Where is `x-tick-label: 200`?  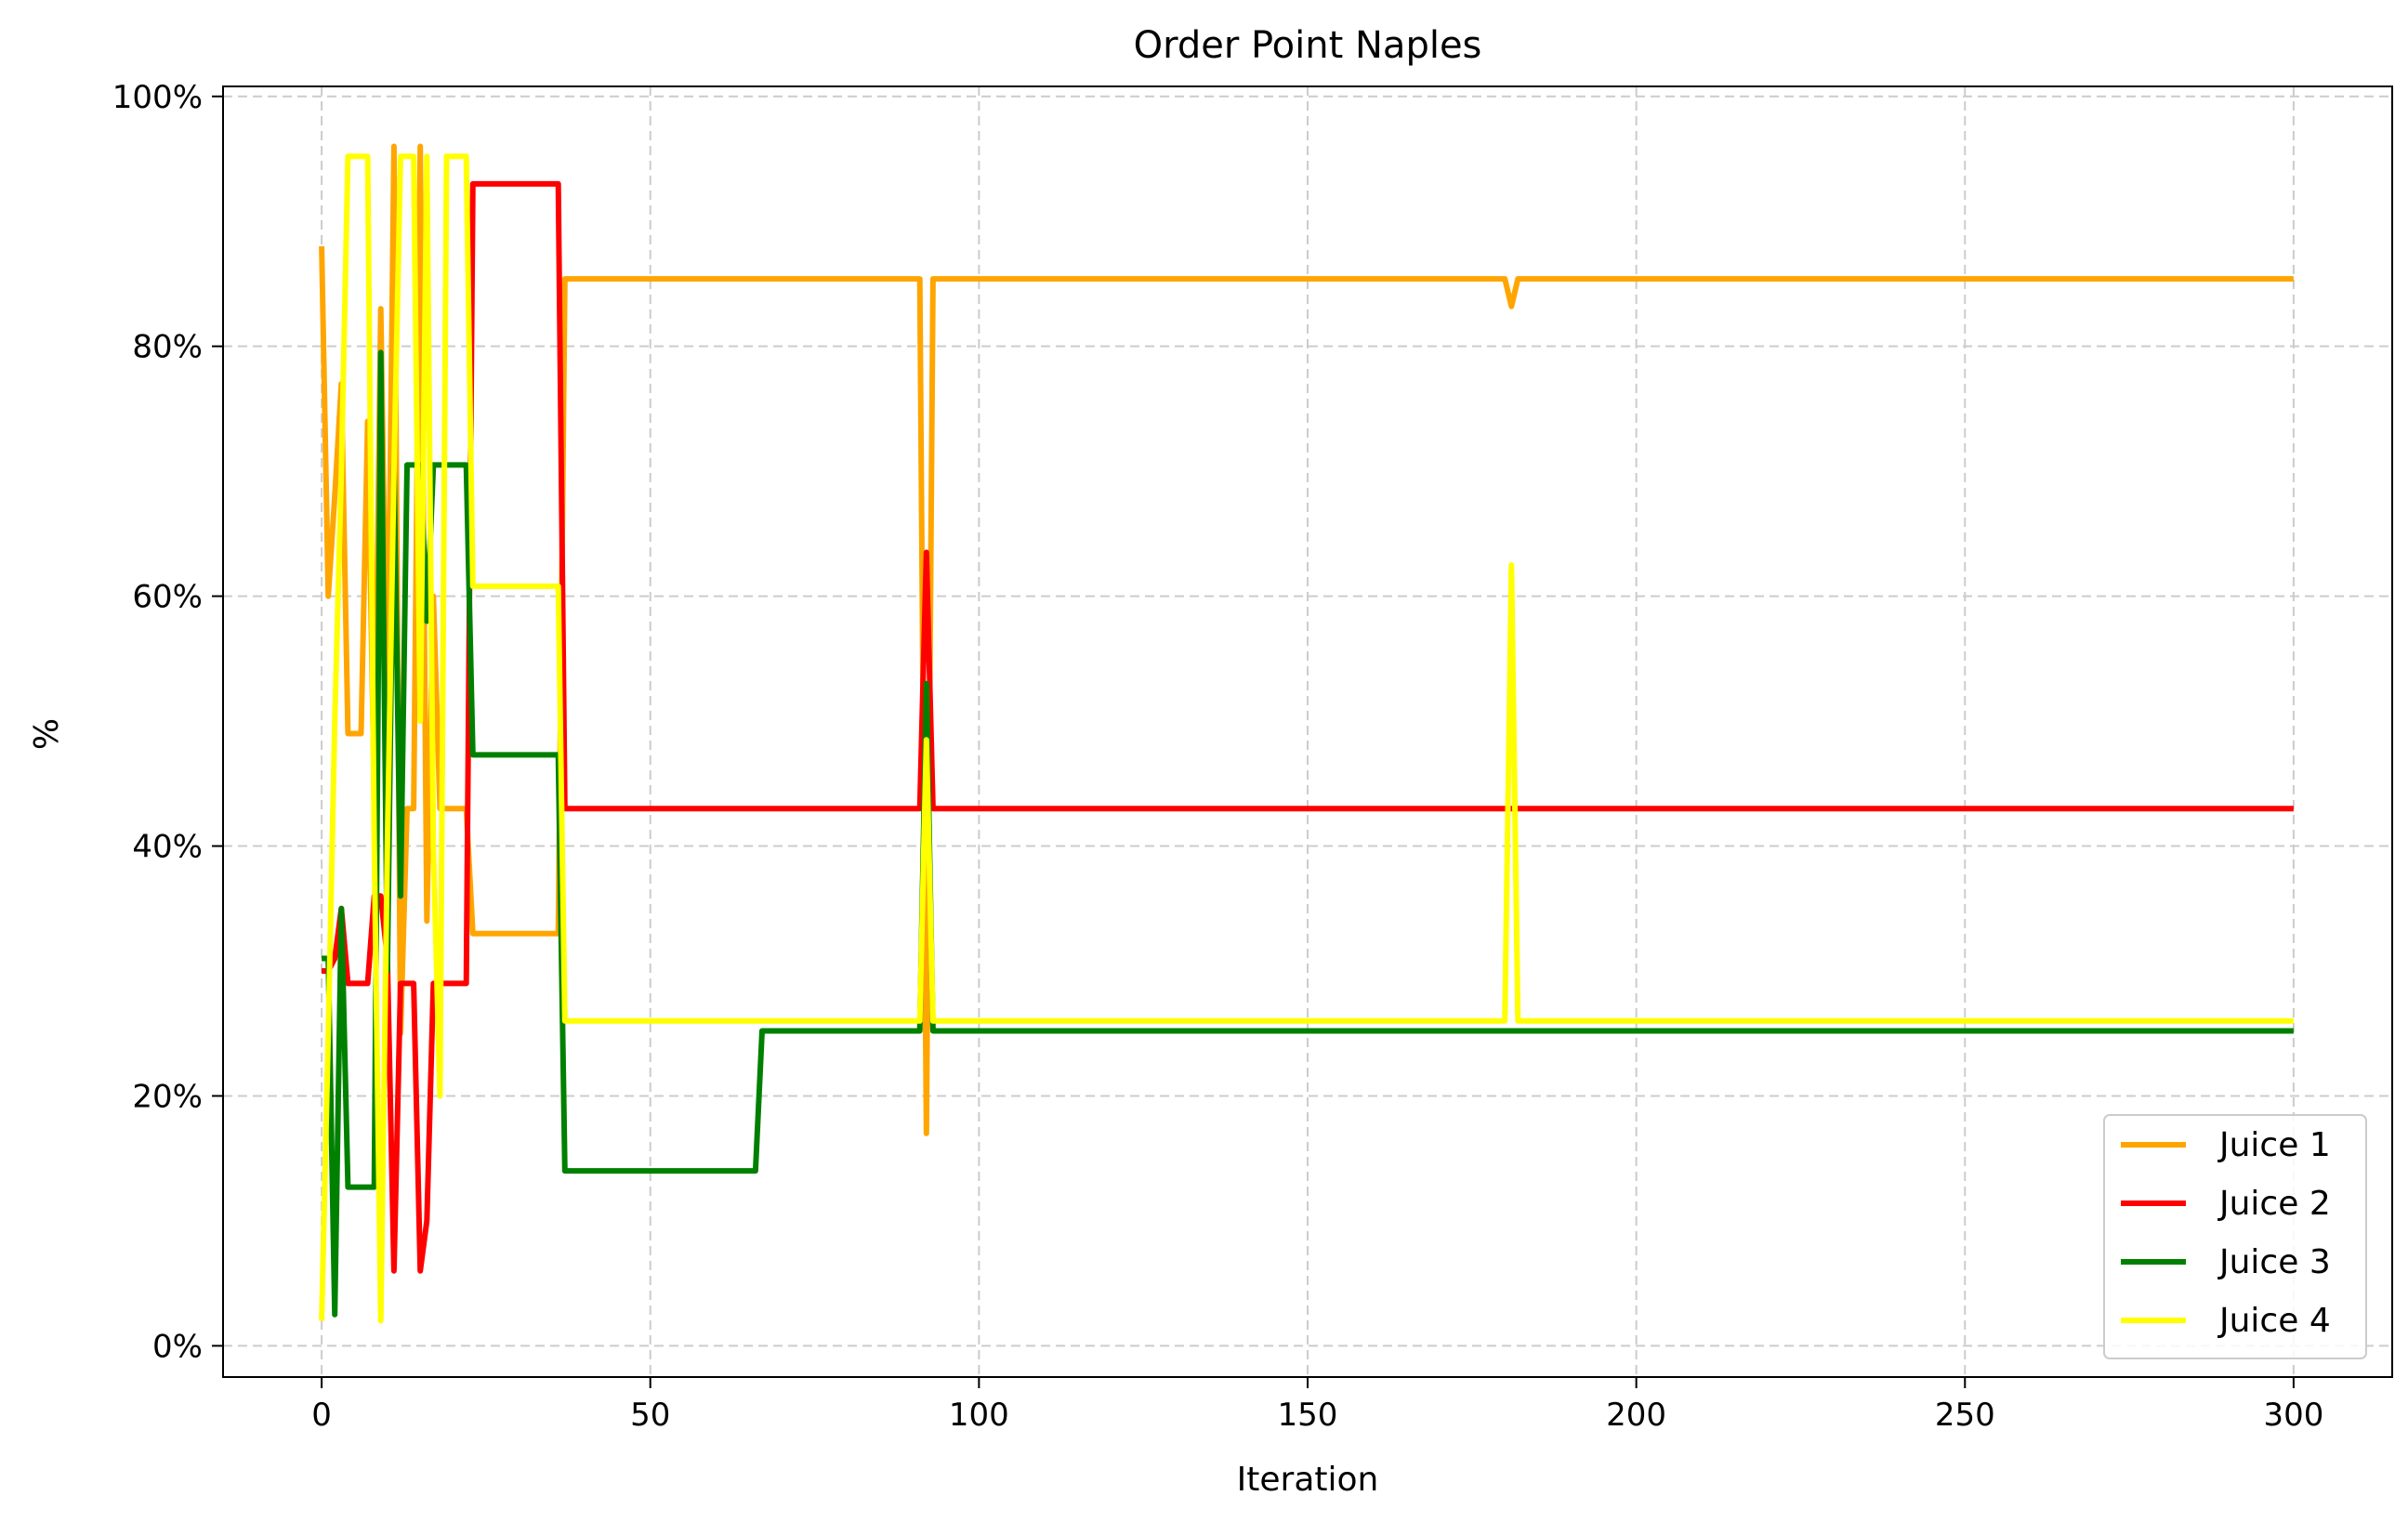 x-tick-label: 200 is located at coordinates (1636, 1416).